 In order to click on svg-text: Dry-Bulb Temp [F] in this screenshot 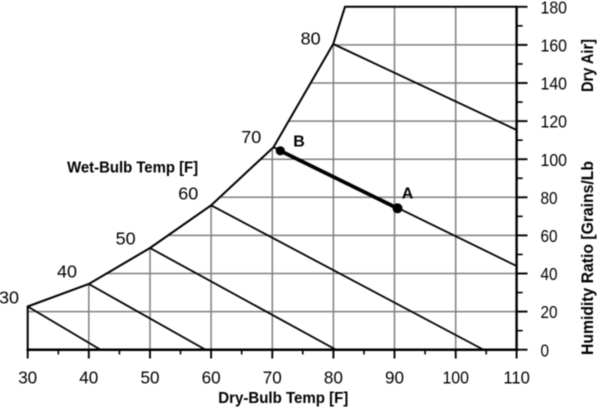, I will do `click(283, 398)`.